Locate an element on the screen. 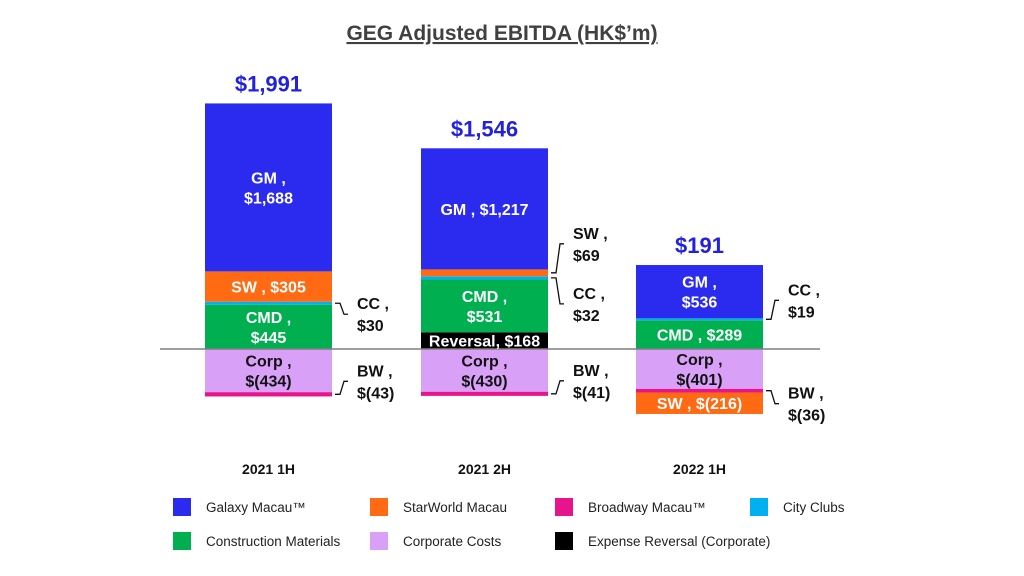 The image size is (1024, 576). legend-item-expense-reversal-corporate: Expense Reversal (Corporate) is located at coordinates (662, 541).